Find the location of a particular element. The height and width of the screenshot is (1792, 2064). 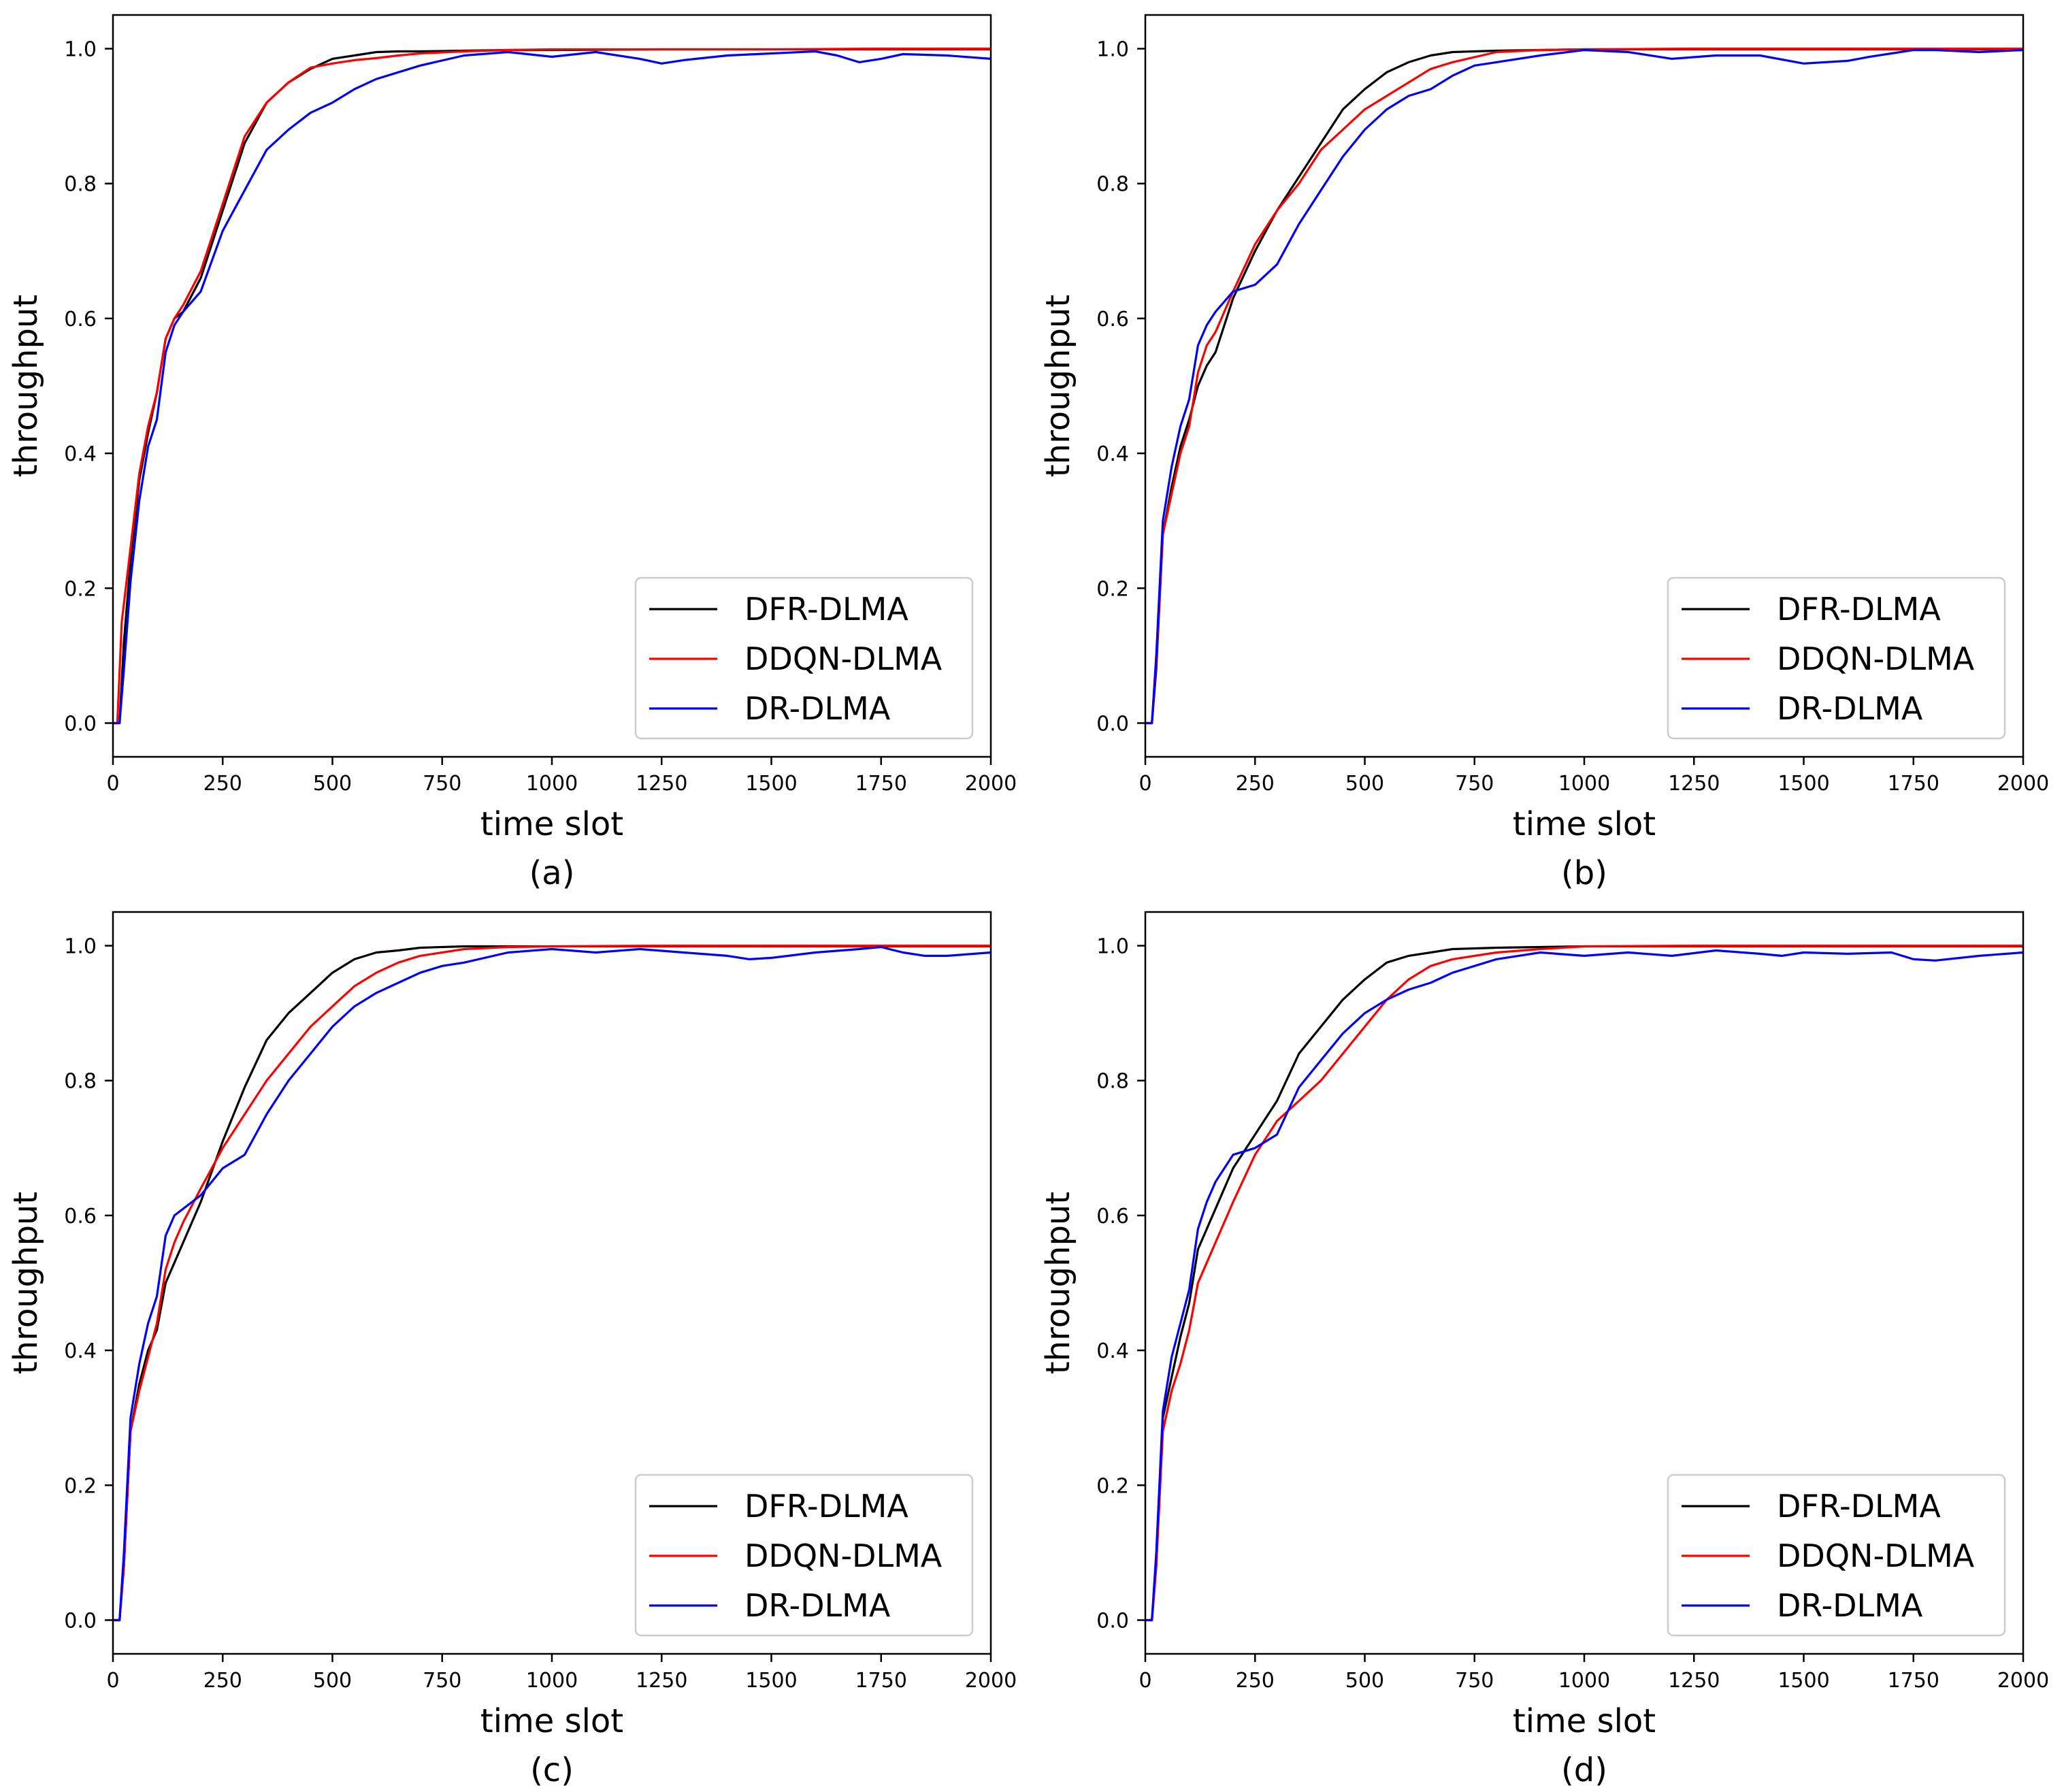

panel-label: (a) is located at coordinates (552, 873).